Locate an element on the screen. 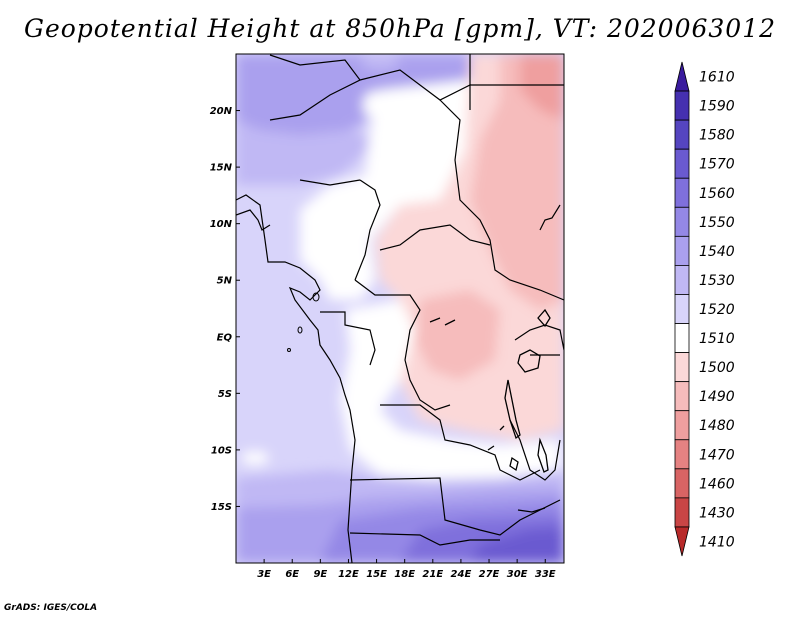 This screenshot has height=618, width=800. lakes is located at coordinates (490, 410).